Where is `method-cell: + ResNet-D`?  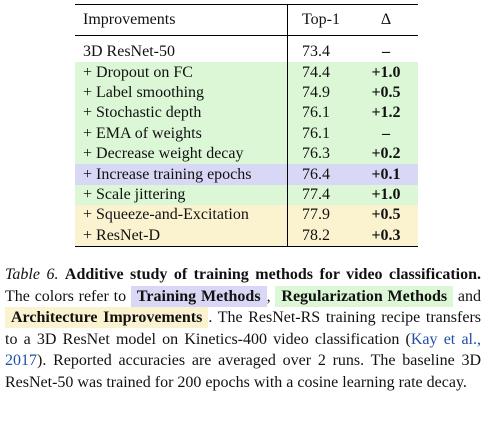 method-cell: + ResNet-D is located at coordinates (181, 236).